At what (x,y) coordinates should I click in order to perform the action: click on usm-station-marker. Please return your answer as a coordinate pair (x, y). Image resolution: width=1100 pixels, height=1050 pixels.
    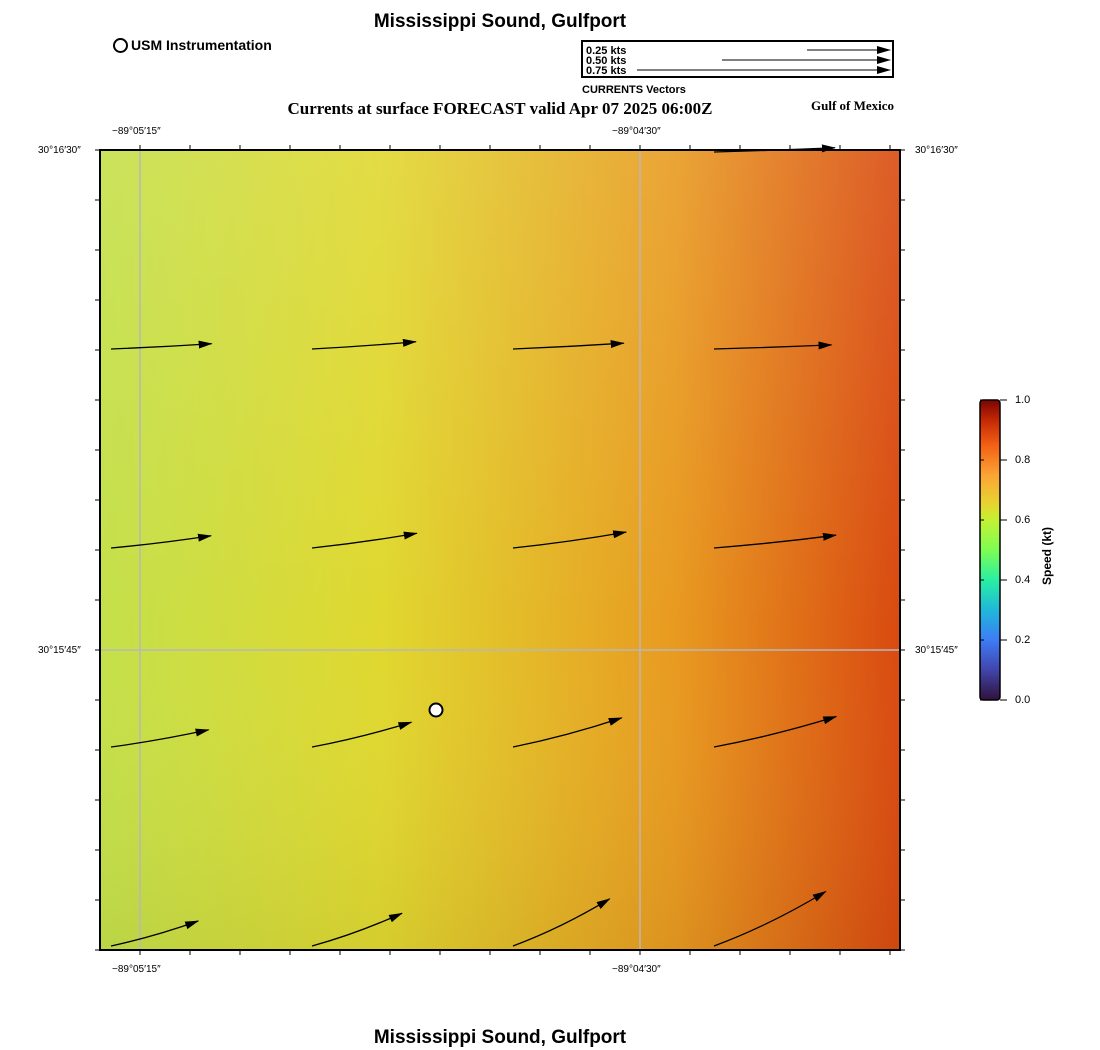
    Looking at the image, I should click on (436, 710).